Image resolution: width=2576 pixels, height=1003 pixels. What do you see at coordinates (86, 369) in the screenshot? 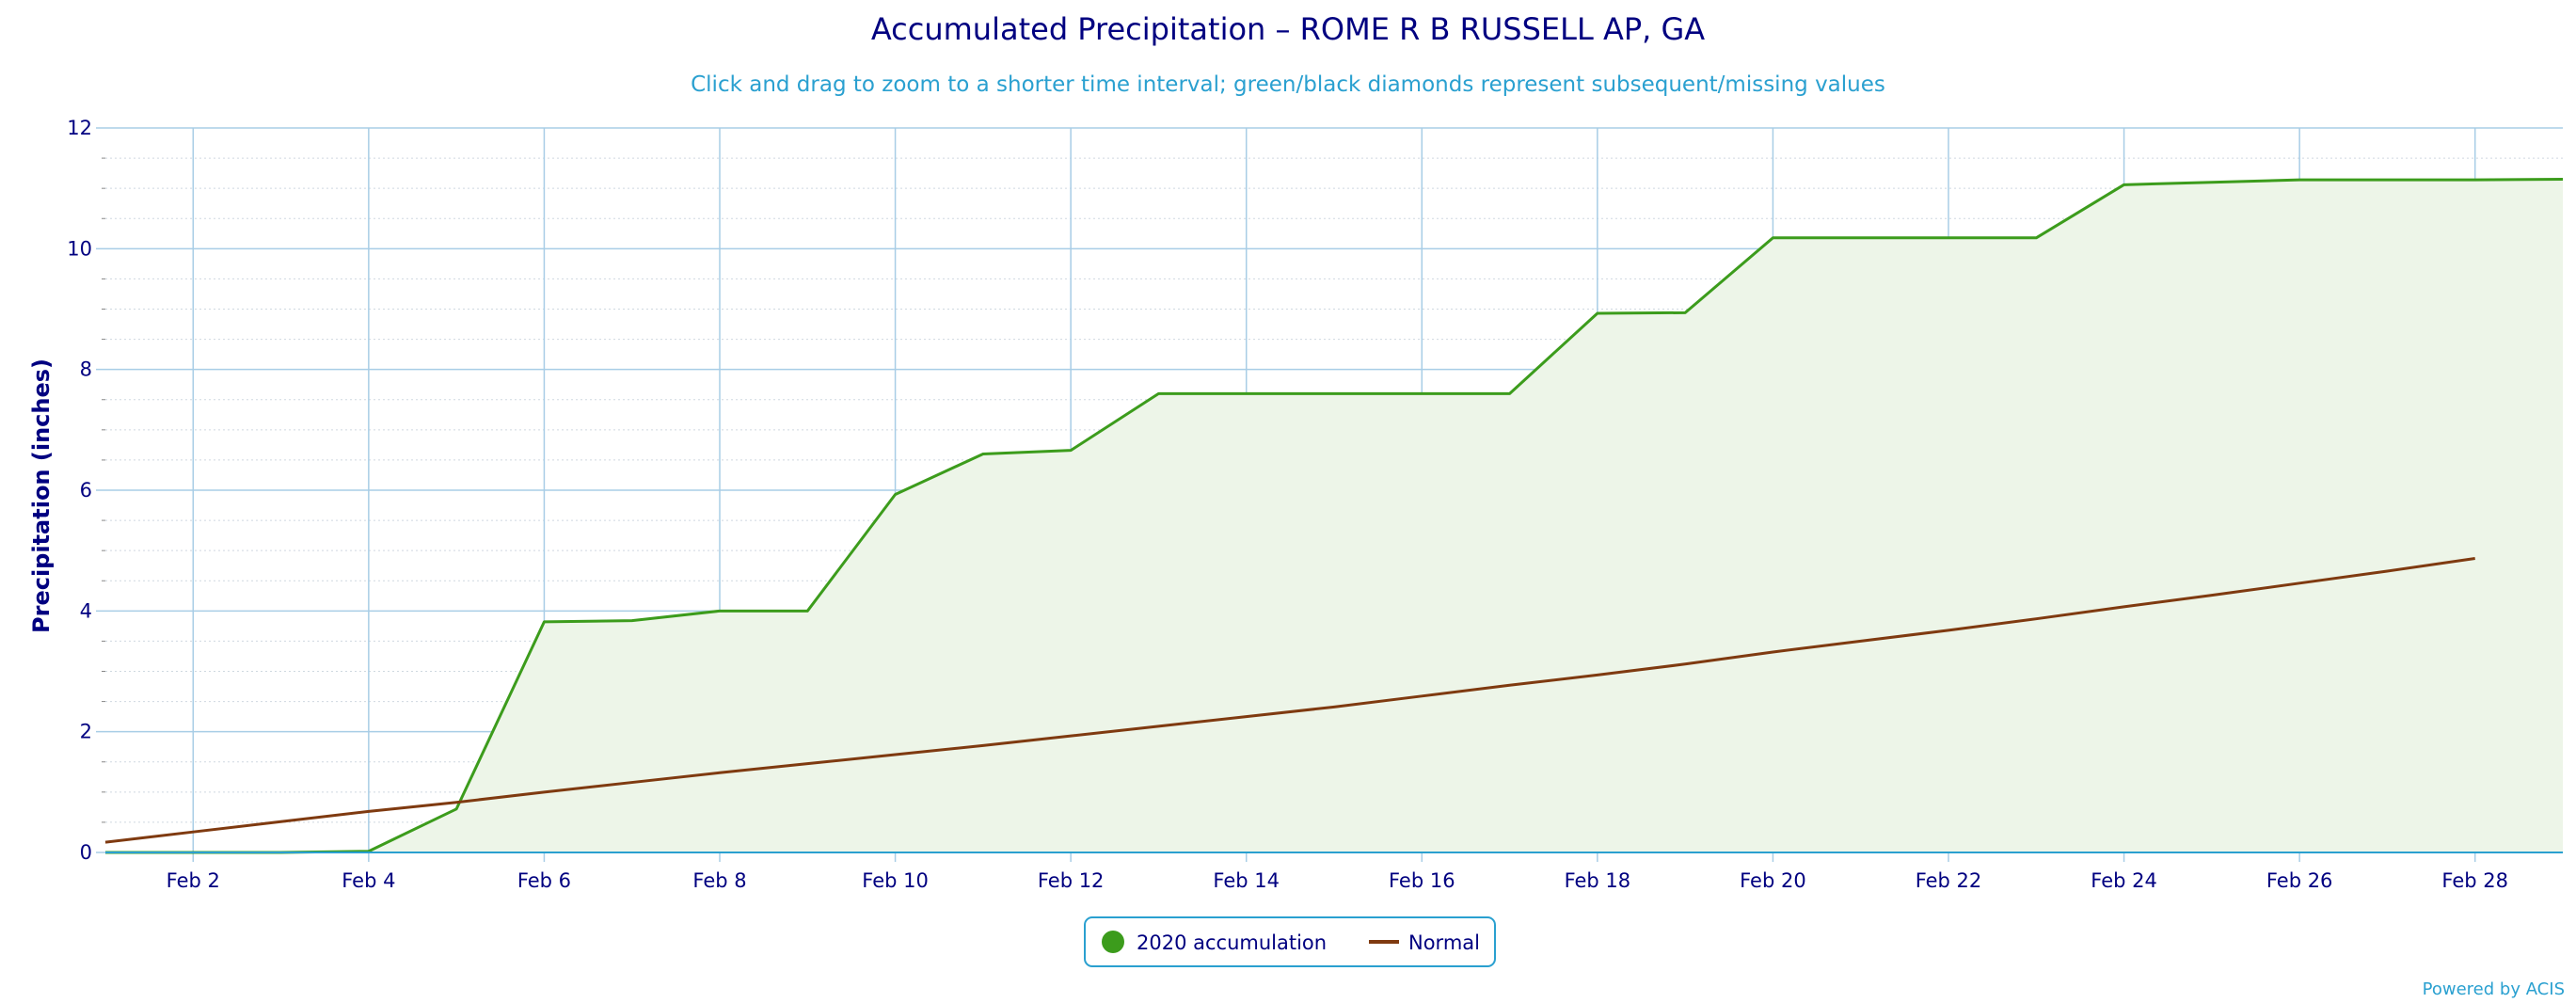
I see `y-tick-label: 8` at bounding box center [86, 369].